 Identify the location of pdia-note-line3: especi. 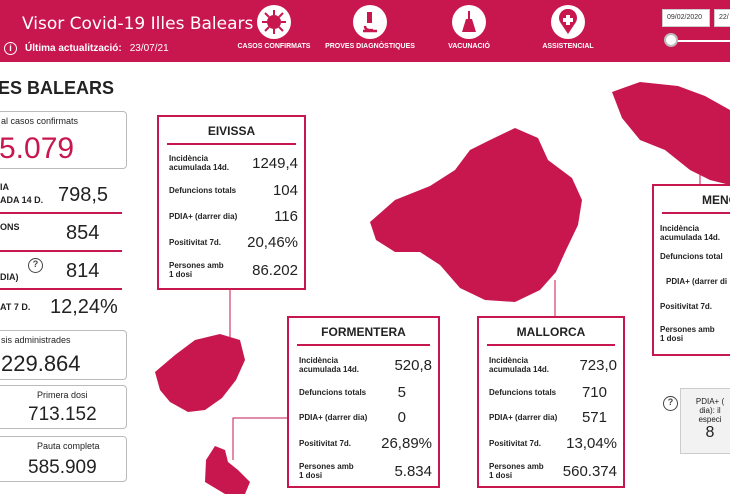
(710, 419).